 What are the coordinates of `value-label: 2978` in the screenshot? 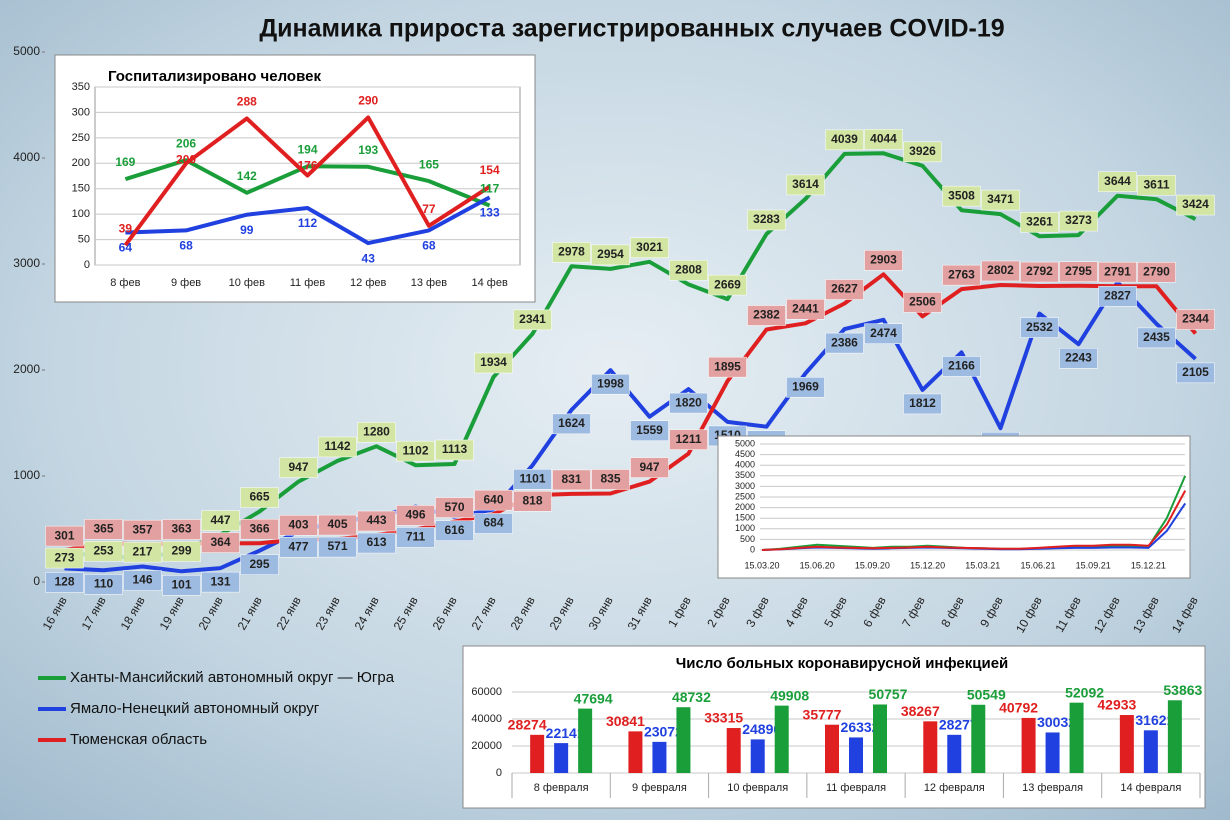 It's located at (571, 252).